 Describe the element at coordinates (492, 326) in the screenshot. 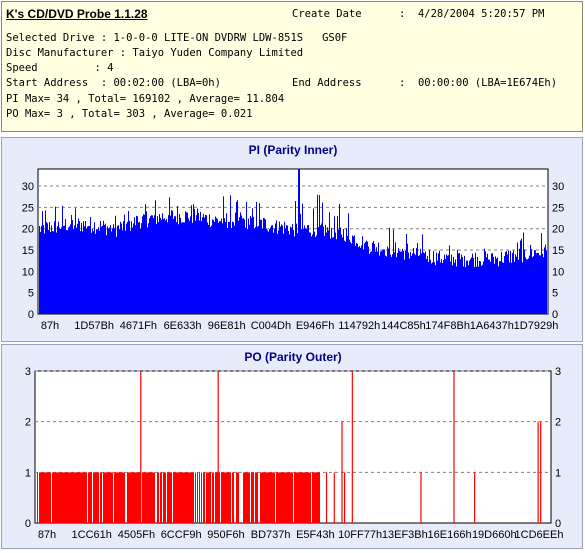

I see `x-tick-label: 1A6437h` at that location.